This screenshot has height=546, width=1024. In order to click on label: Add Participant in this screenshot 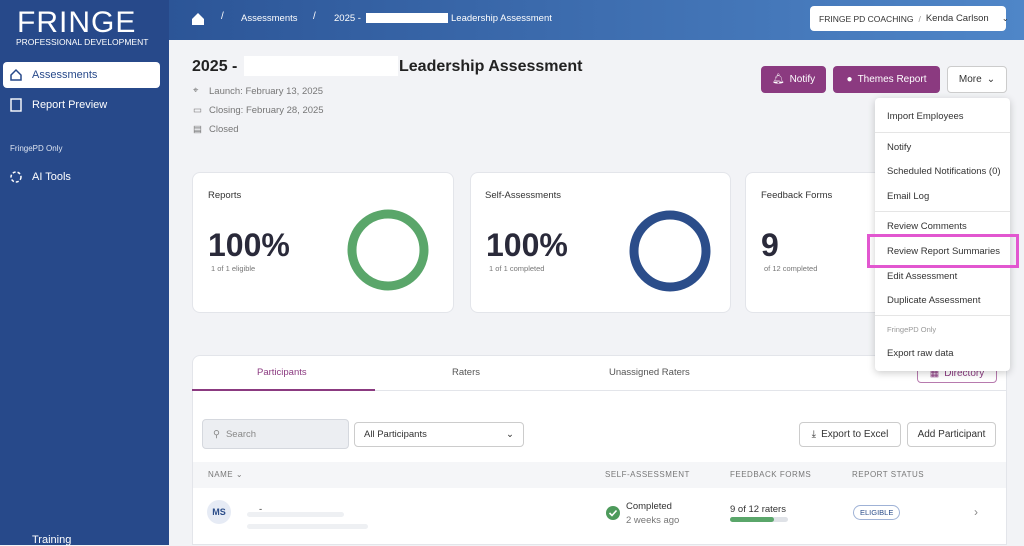, I will do `click(951, 434)`.